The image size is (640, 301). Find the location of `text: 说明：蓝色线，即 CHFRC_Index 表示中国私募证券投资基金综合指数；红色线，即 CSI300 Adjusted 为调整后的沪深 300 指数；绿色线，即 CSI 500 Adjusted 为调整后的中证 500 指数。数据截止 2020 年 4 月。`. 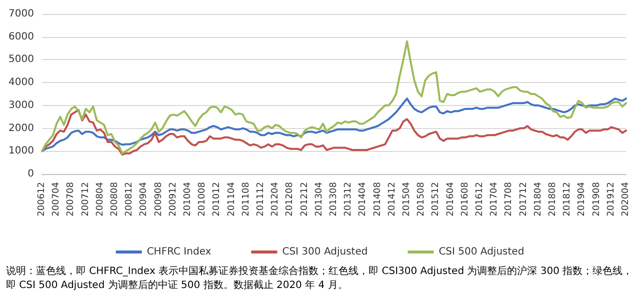

text: 说明：蓝色线，即 CHFRC_Index 表示中国私募证券投资基金综合指数；红色线，即 CSI300 Adjusted 为调整后的沪深 300 指数；绿色线，即 CSI 500 Adjusted 为调整后的中证 500 指数。数据截止 2020 年 4 月。 is located at coordinates (320, 279).